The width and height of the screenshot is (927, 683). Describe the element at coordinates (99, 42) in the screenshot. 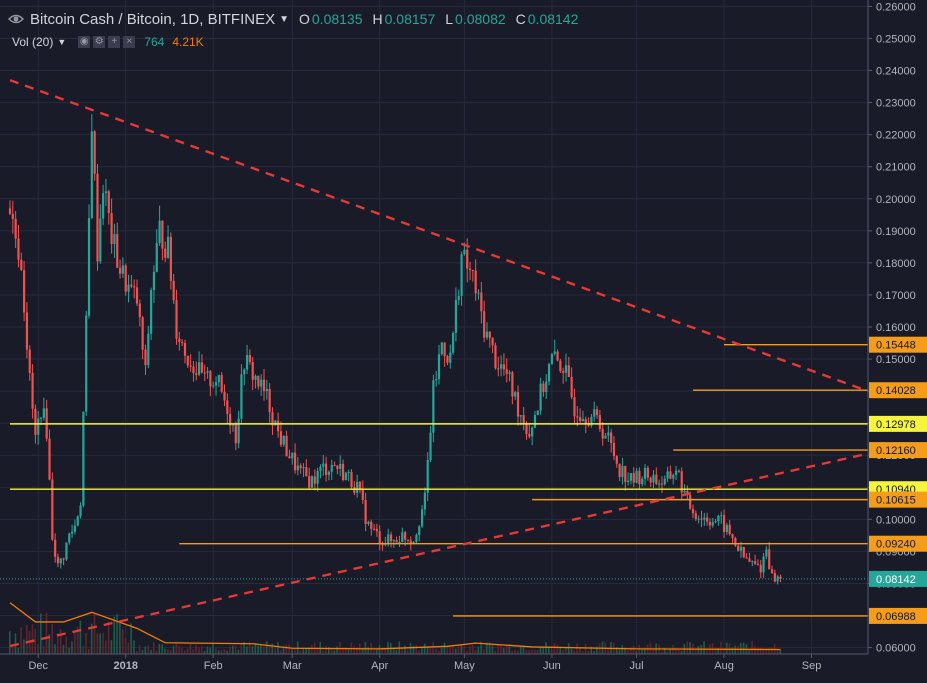

I see `settings-icon: ⚙` at that location.